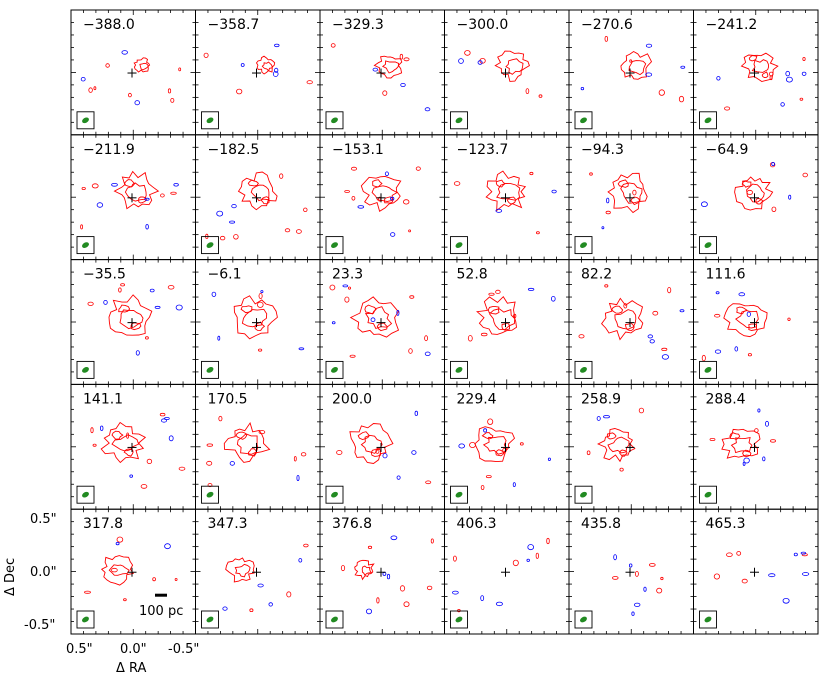 Image resolution: width=830 pixels, height=682 pixels. Describe the element at coordinates (10, 577) in the screenshot. I see `y-axis-label: Δ Dec` at that location.